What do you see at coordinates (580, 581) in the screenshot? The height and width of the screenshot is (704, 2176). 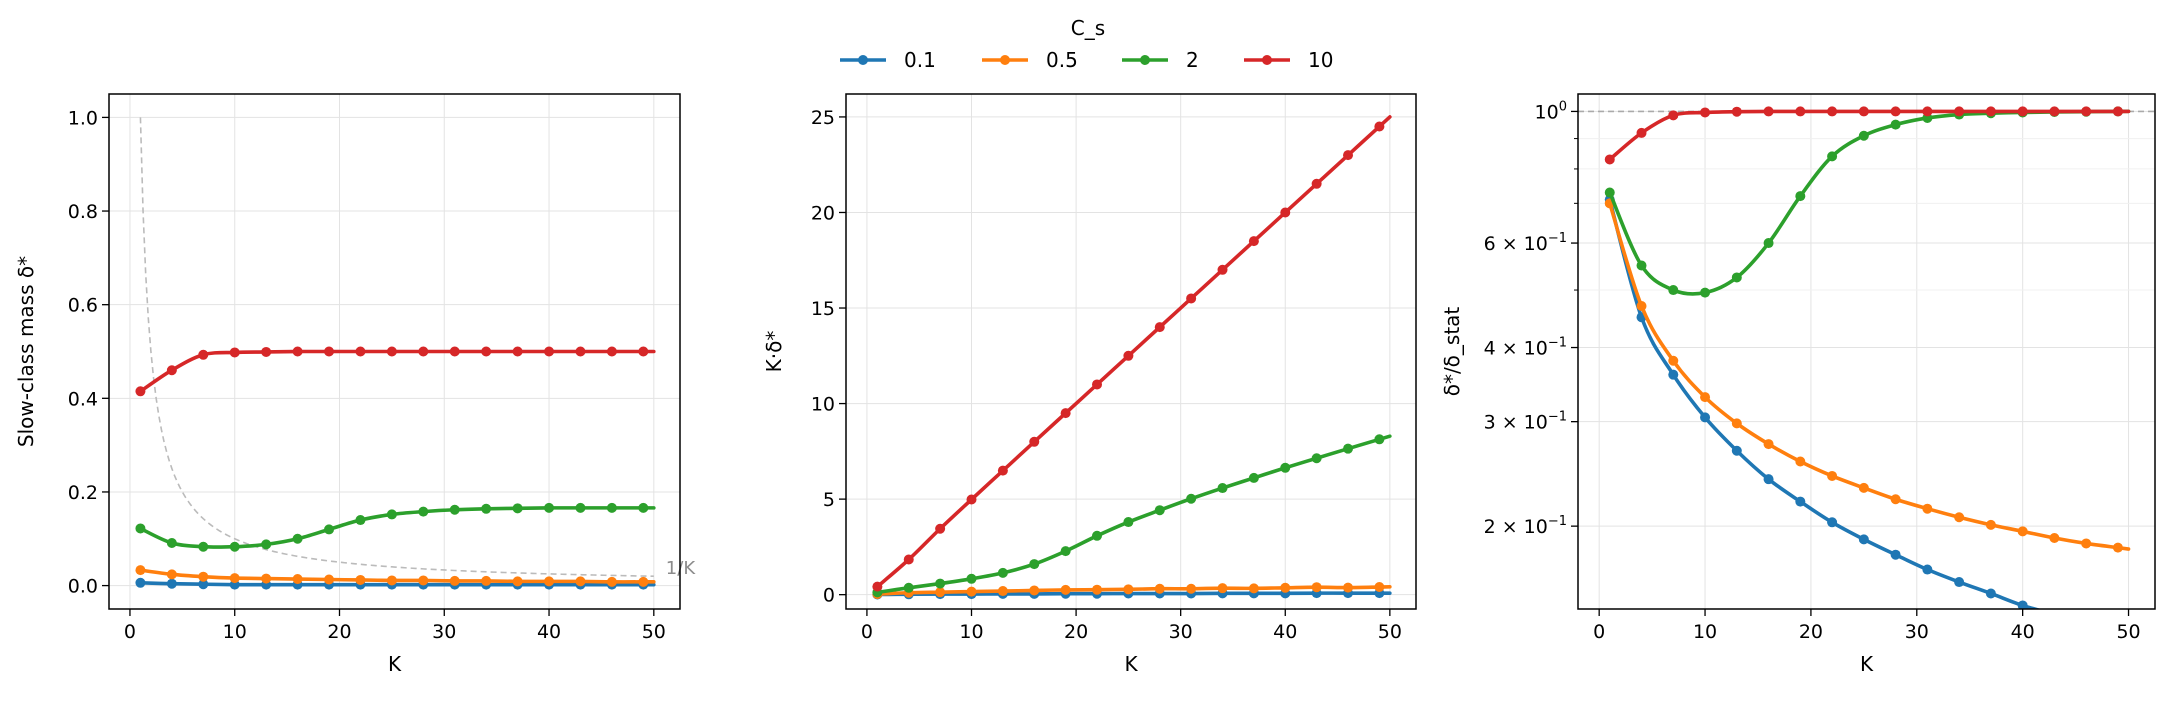 I see `data-point-0.5-k43` at bounding box center [580, 581].